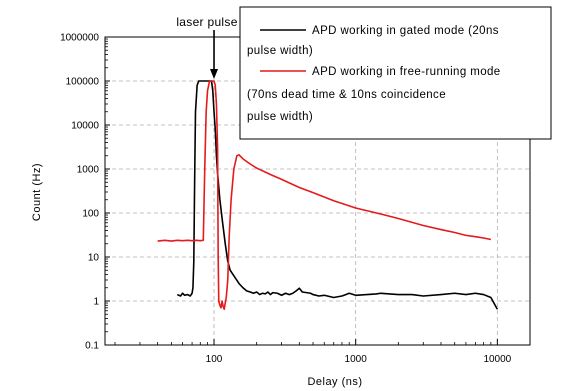 The image size is (583, 391). What do you see at coordinates (96, 302) in the screenshot?
I see `y-tick-label: 1` at bounding box center [96, 302].